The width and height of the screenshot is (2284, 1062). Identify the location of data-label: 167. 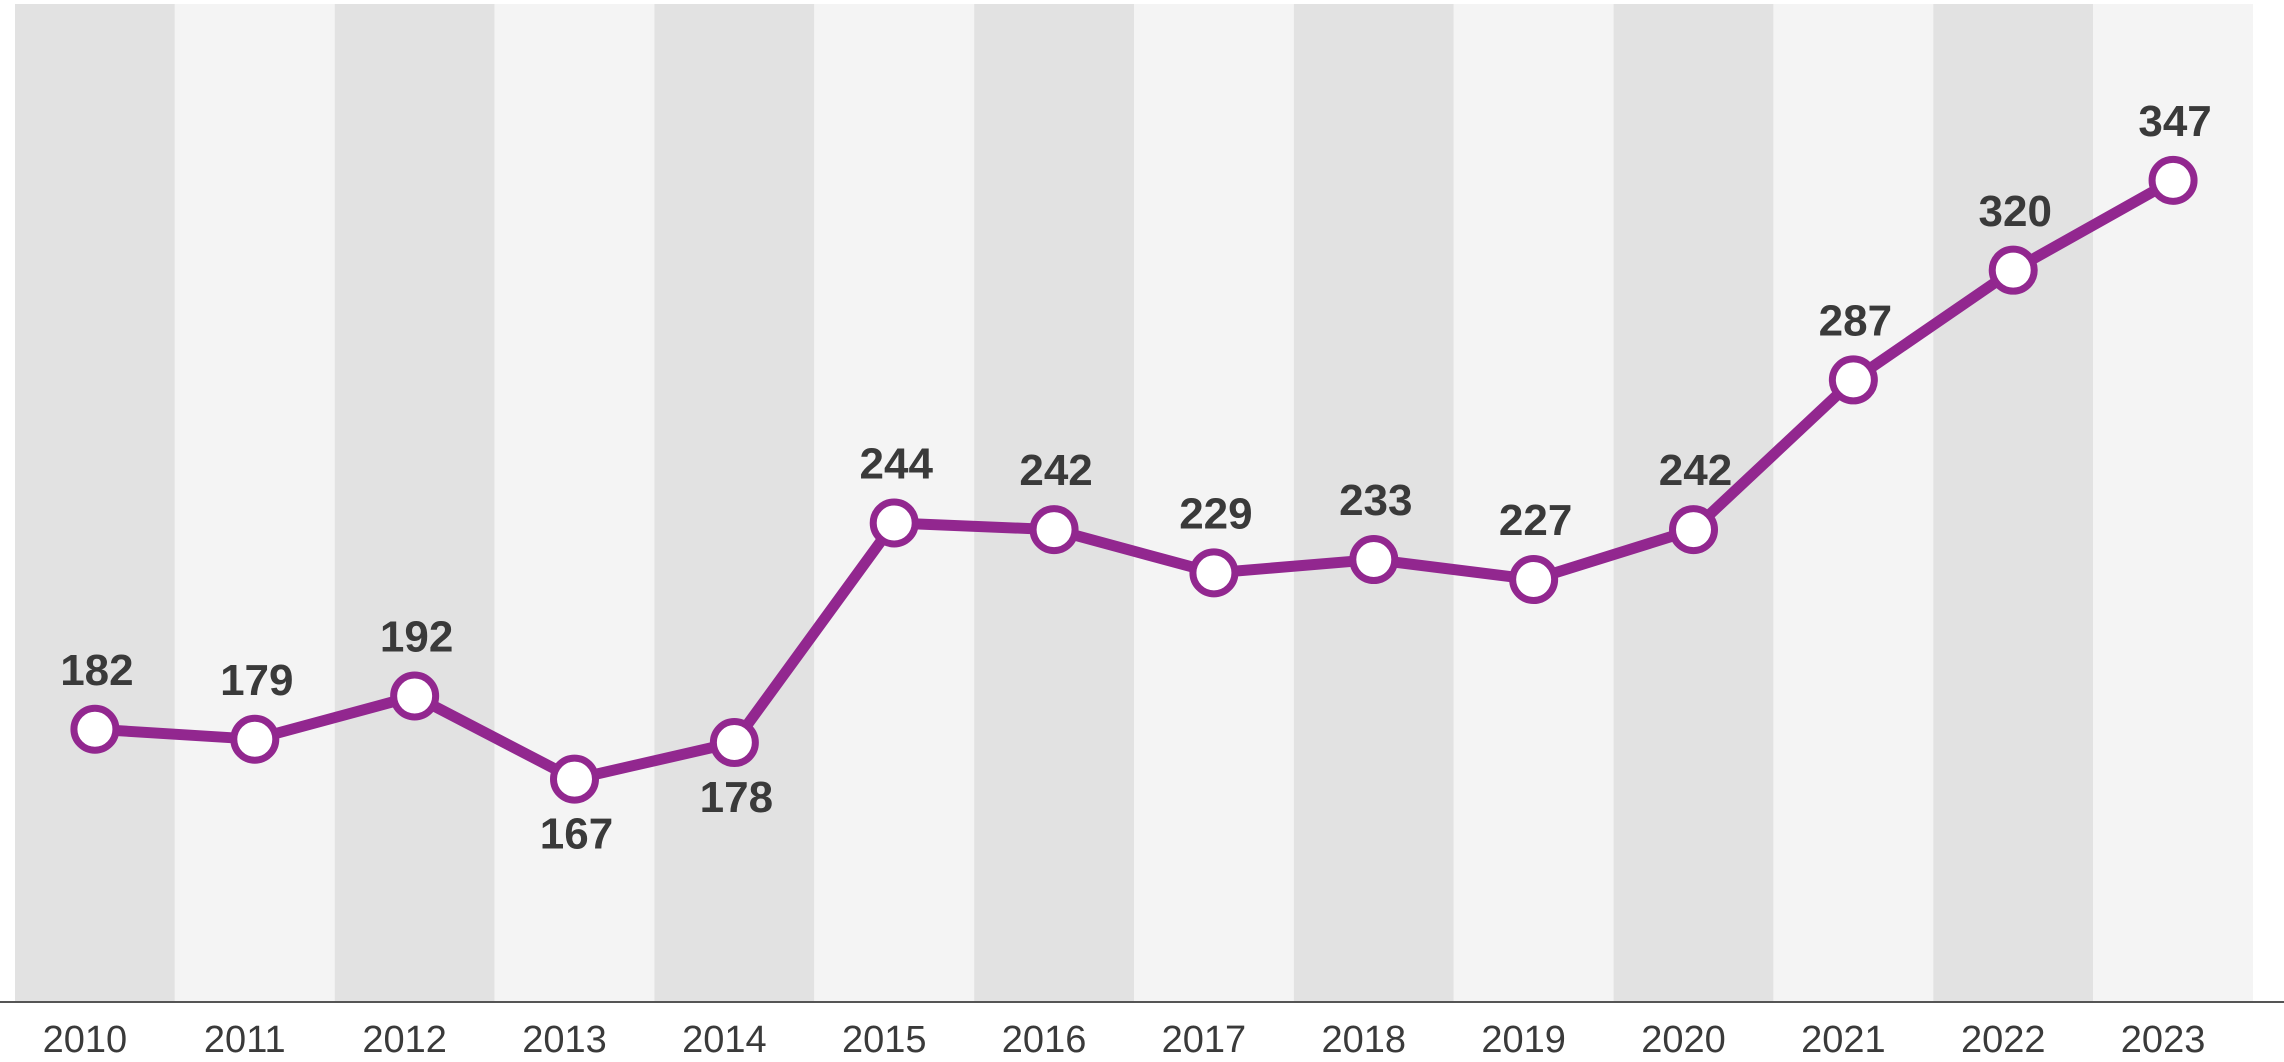
(576, 834).